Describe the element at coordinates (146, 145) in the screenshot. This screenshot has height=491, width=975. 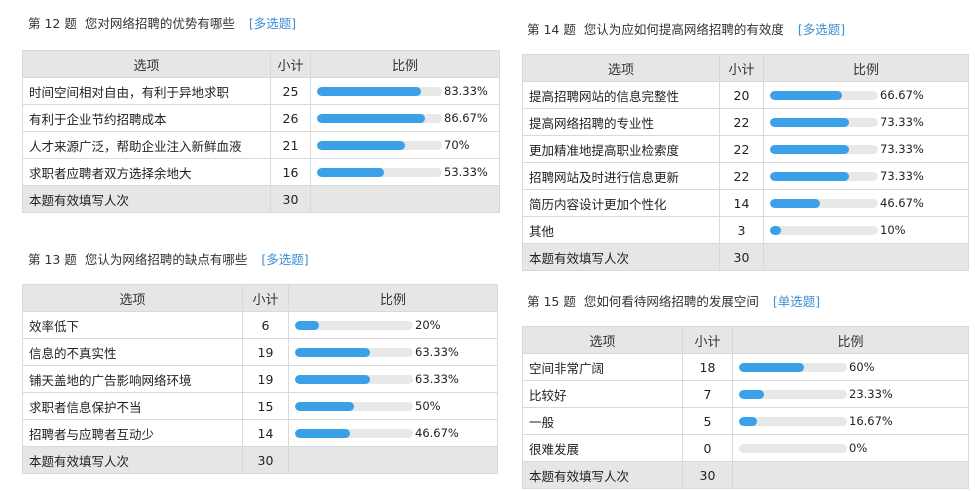
I see `option-label: 人才来源广泛，帮助企业注入新鲜血液` at that location.